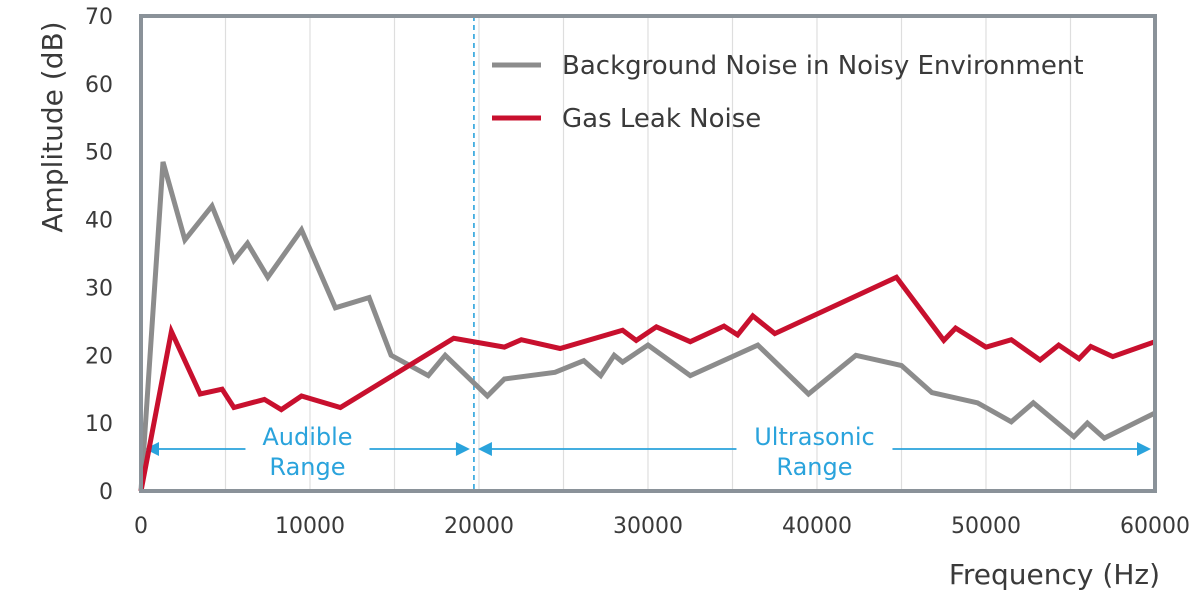  I want to click on legend-label-0: Background Noise in Noisy Environment, so click(823, 66).